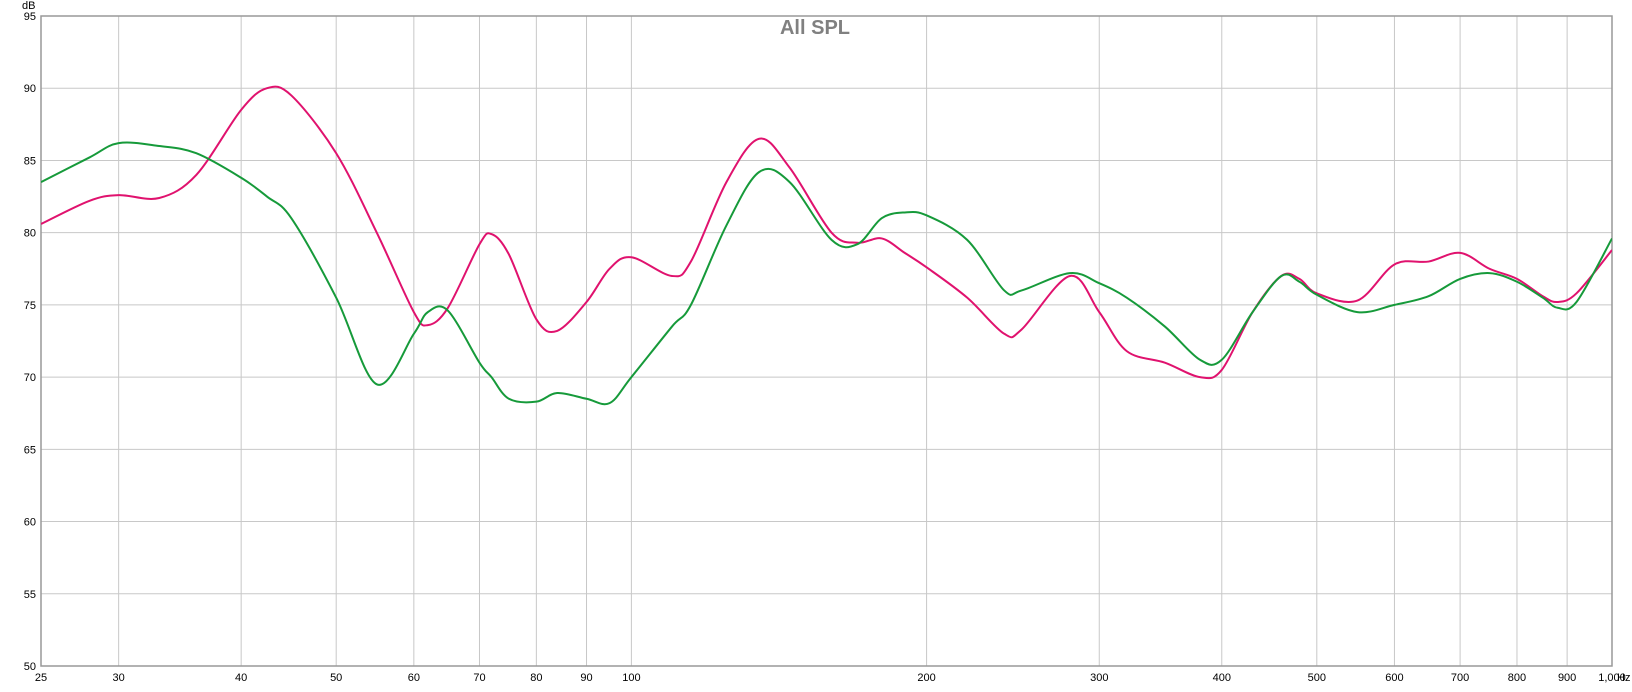 The width and height of the screenshot is (1632, 692). I want to click on x-tick-label: 70, so click(479, 678).